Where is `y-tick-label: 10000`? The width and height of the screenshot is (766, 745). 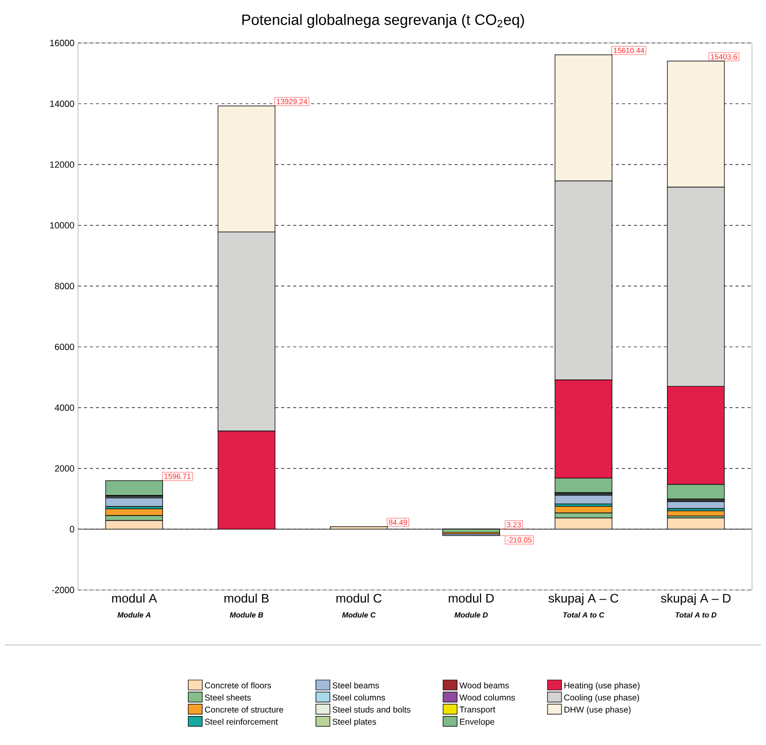
y-tick-label: 10000 is located at coordinates (62, 225).